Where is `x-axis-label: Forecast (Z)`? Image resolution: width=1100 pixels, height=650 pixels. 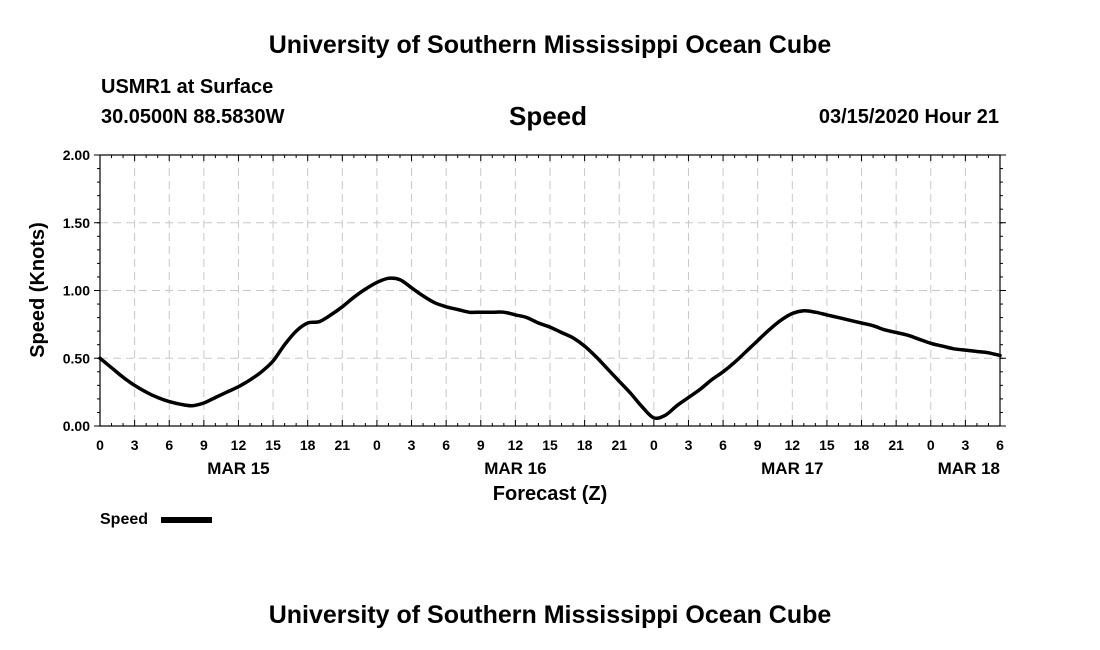 x-axis-label: Forecast (Z) is located at coordinates (550, 494).